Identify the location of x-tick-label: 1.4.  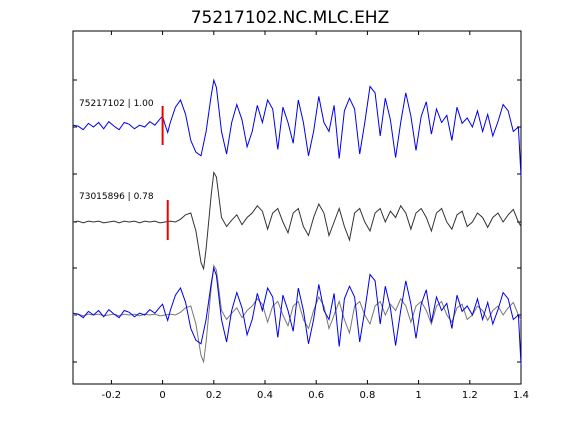
(521, 395).